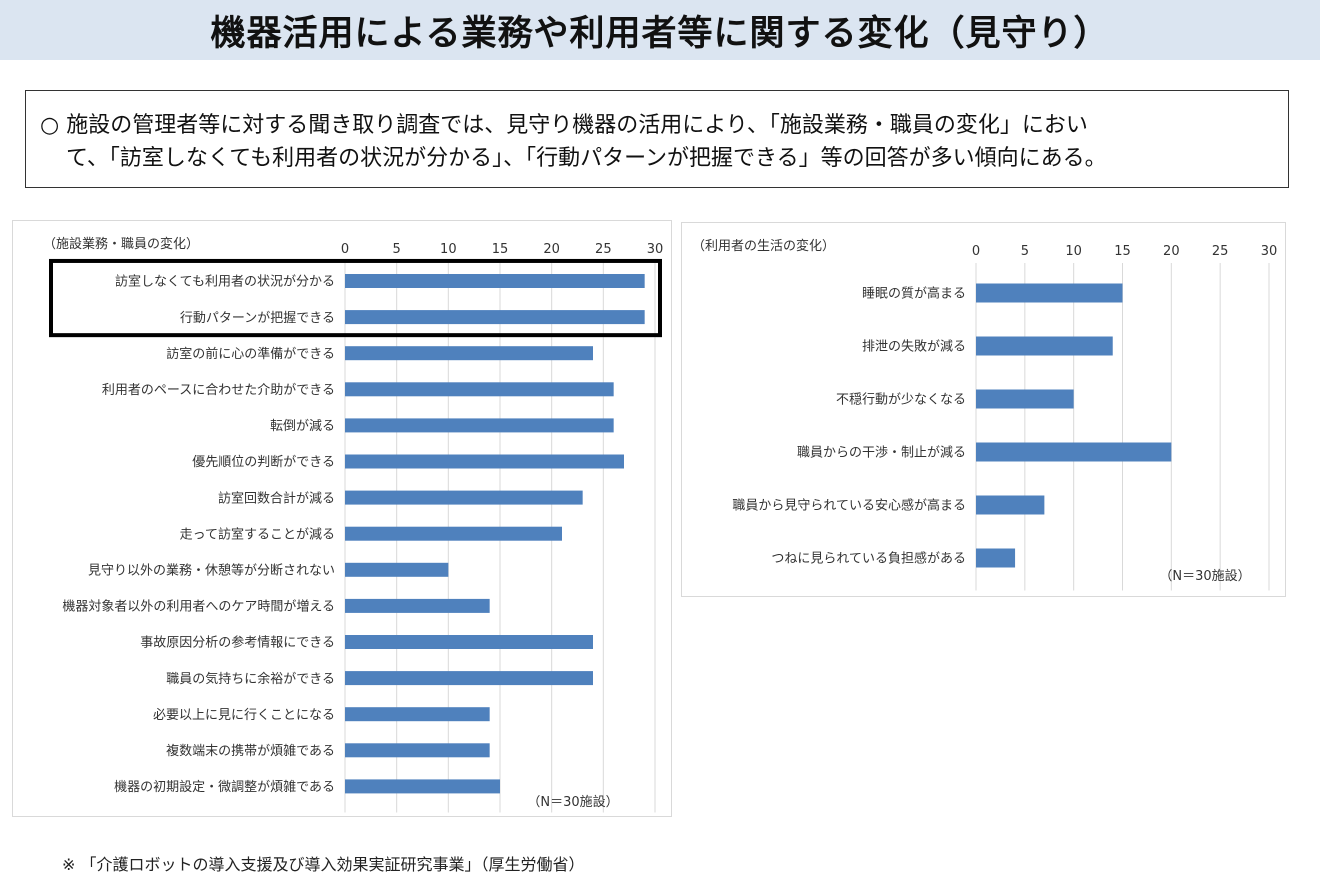 The height and width of the screenshot is (887, 1320). I want to click on page-title: 機器活用による業務や利用者等に関する変化（見守り）, so click(660, 33).